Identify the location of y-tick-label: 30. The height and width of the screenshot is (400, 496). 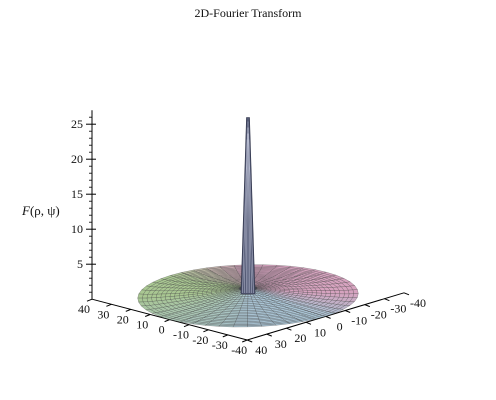
(281, 344).